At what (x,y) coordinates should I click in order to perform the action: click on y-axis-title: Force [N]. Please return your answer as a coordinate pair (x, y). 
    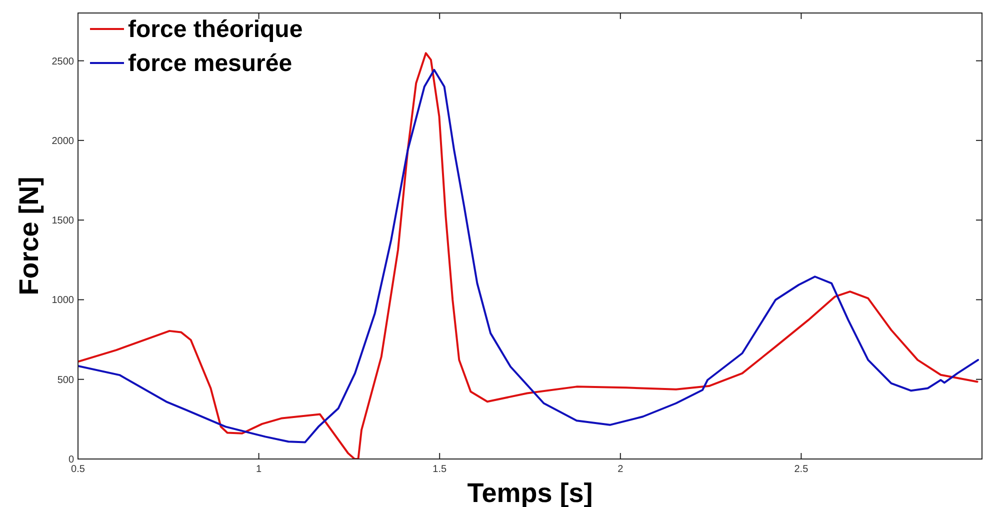
    Looking at the image, I should click on (29, 236).